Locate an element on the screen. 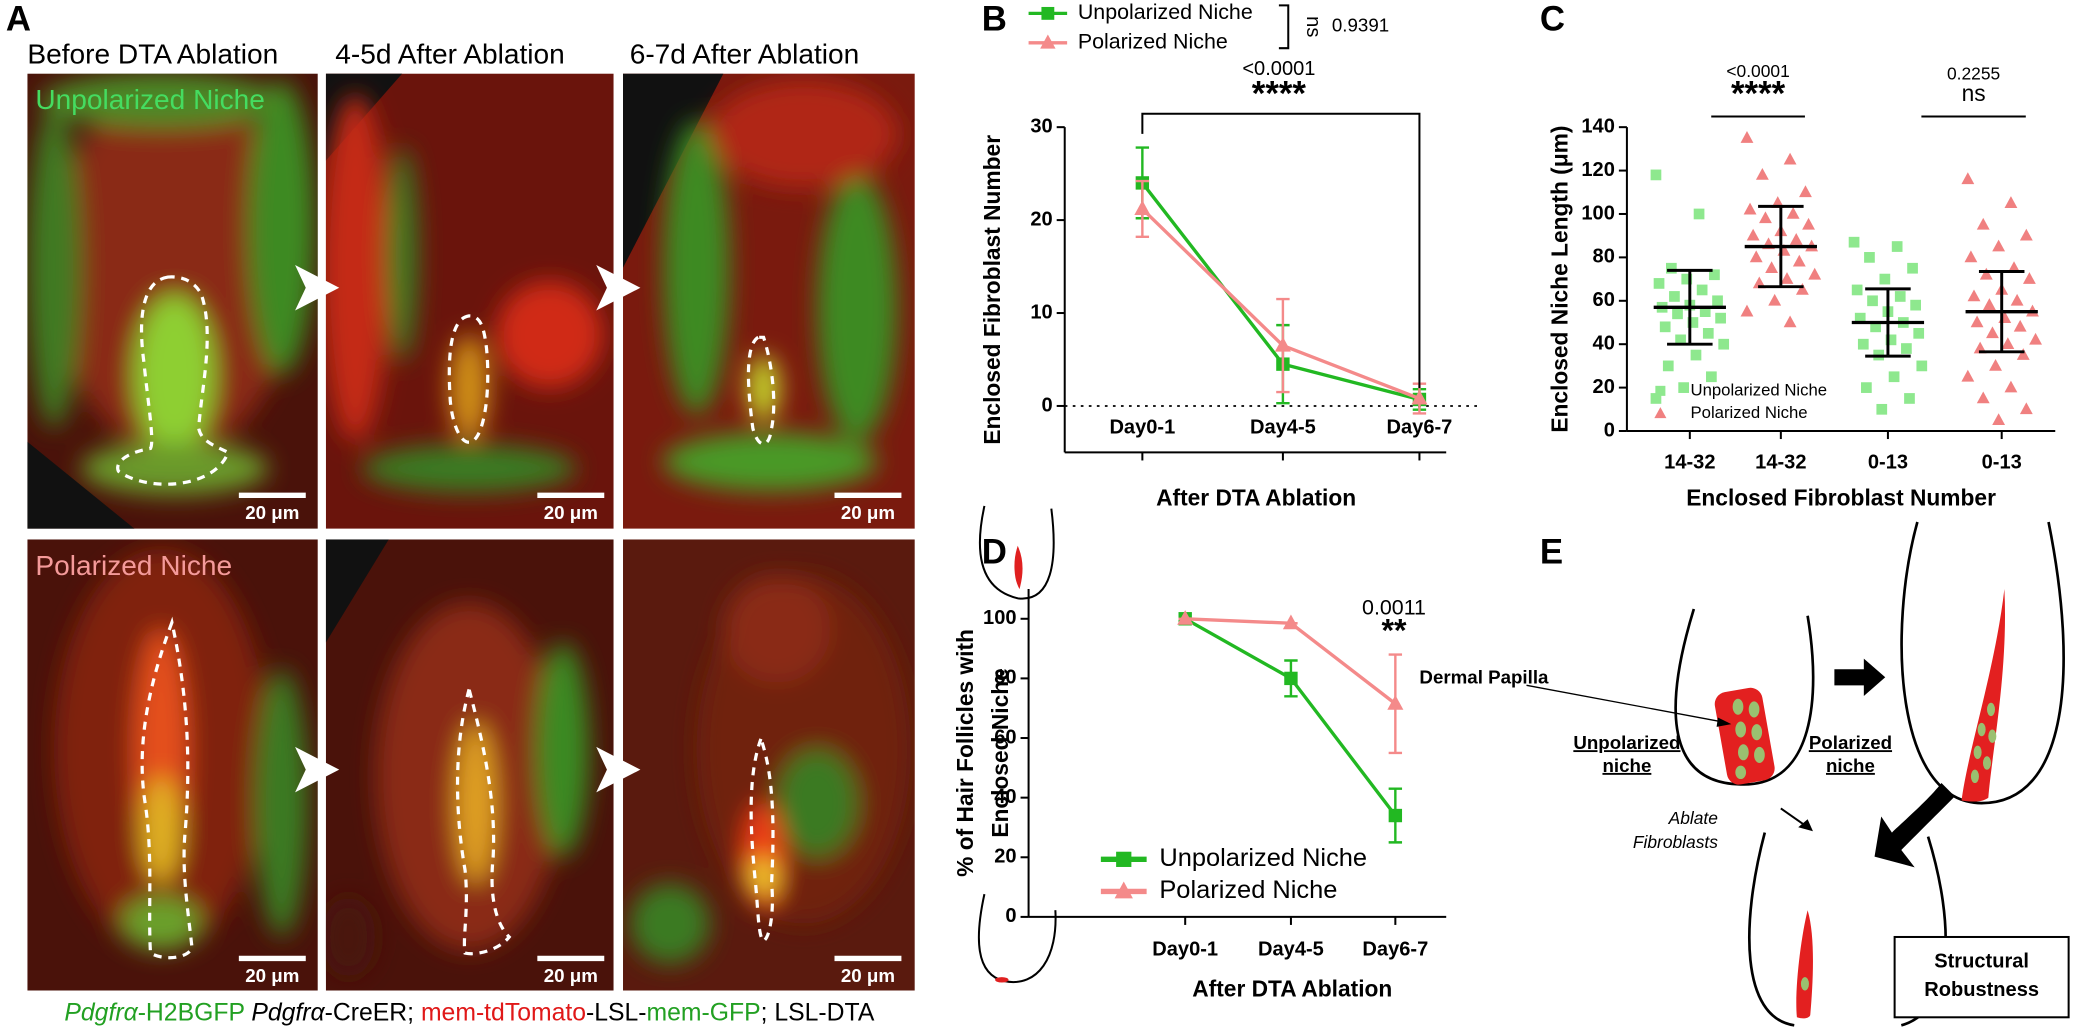 This screenshot has height=1028, width=2100. column-title: 6-7d After Ablation is located at coordinates (745, 54).